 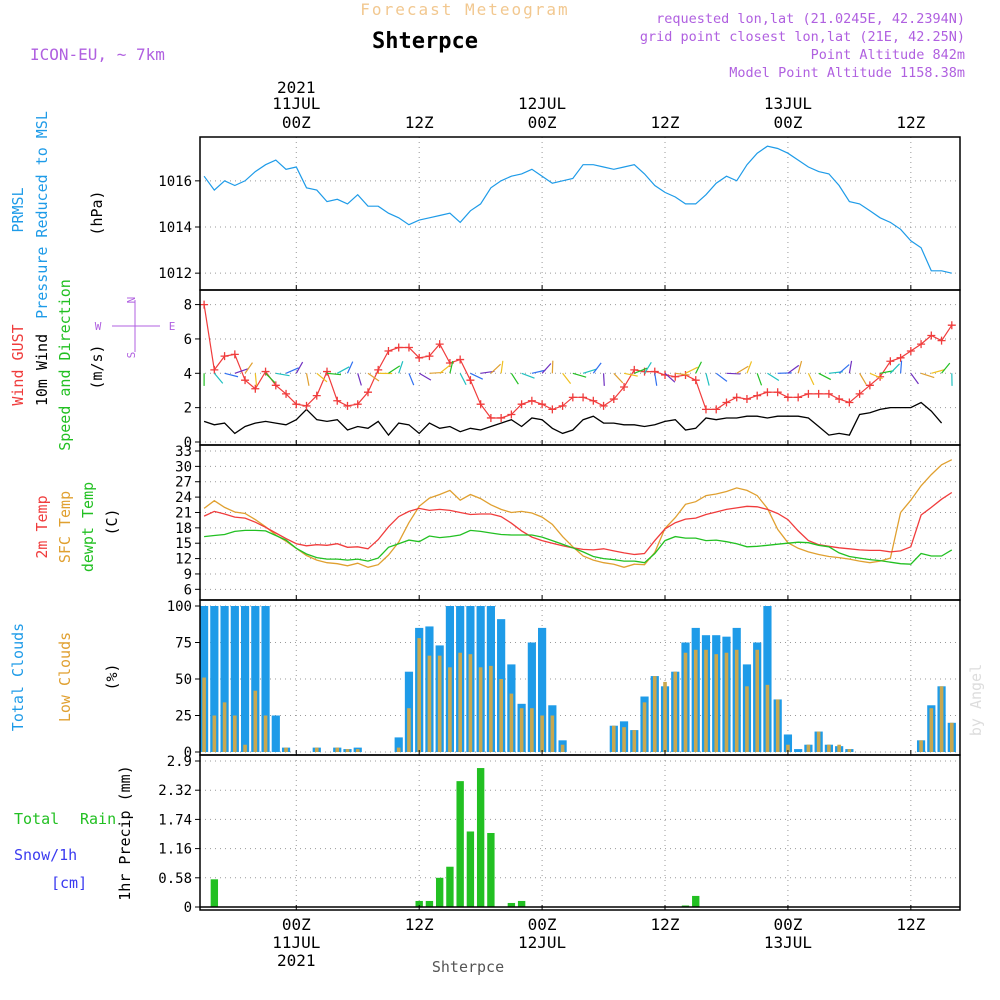 I want to click on y-tick-label: 21, so click(x=183, y=513).